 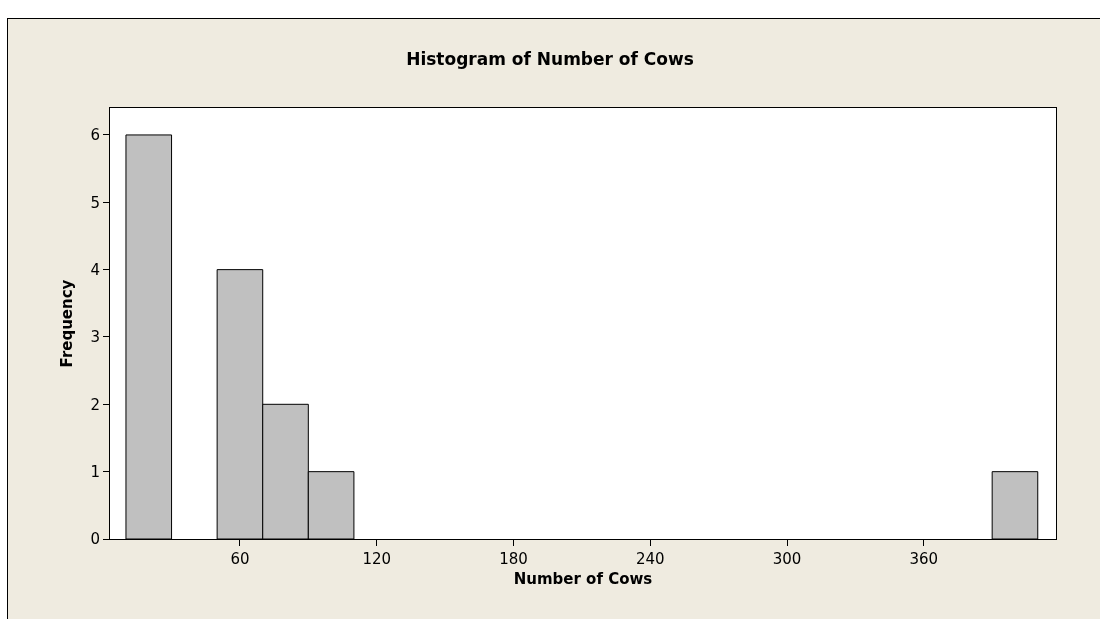 I want to click on chart-title: Histogram of Number of Cows, so click(x=550, y=58).